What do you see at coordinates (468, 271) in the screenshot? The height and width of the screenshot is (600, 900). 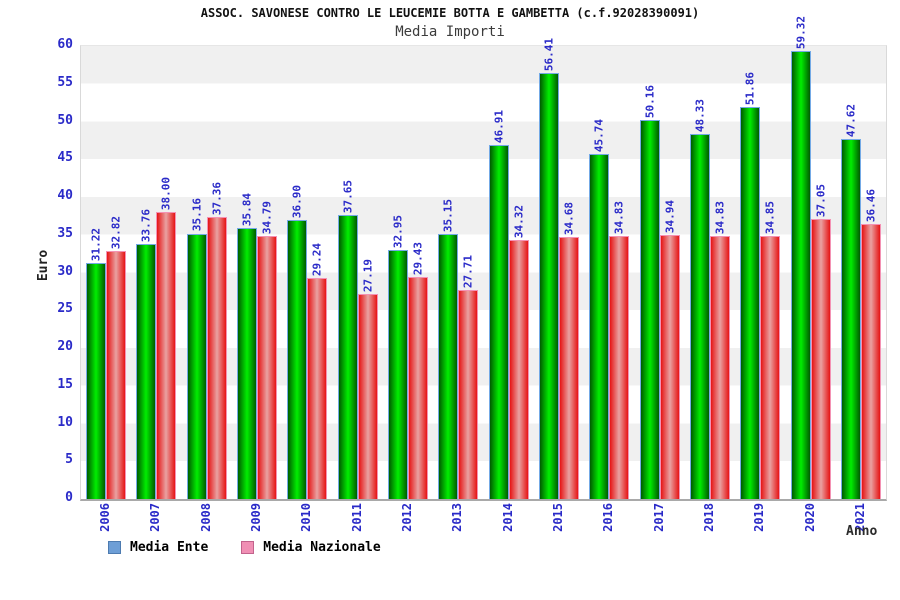 I see `bar-value-label: 27.71` at bounding box center [468, 271].